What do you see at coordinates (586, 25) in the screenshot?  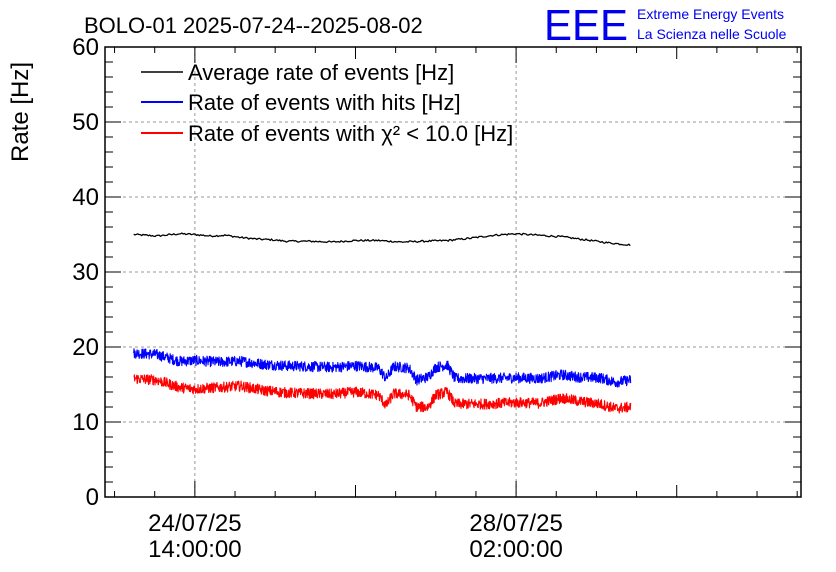 I see `eee-logo-mark: EEE` at bounding box center [586, 25].